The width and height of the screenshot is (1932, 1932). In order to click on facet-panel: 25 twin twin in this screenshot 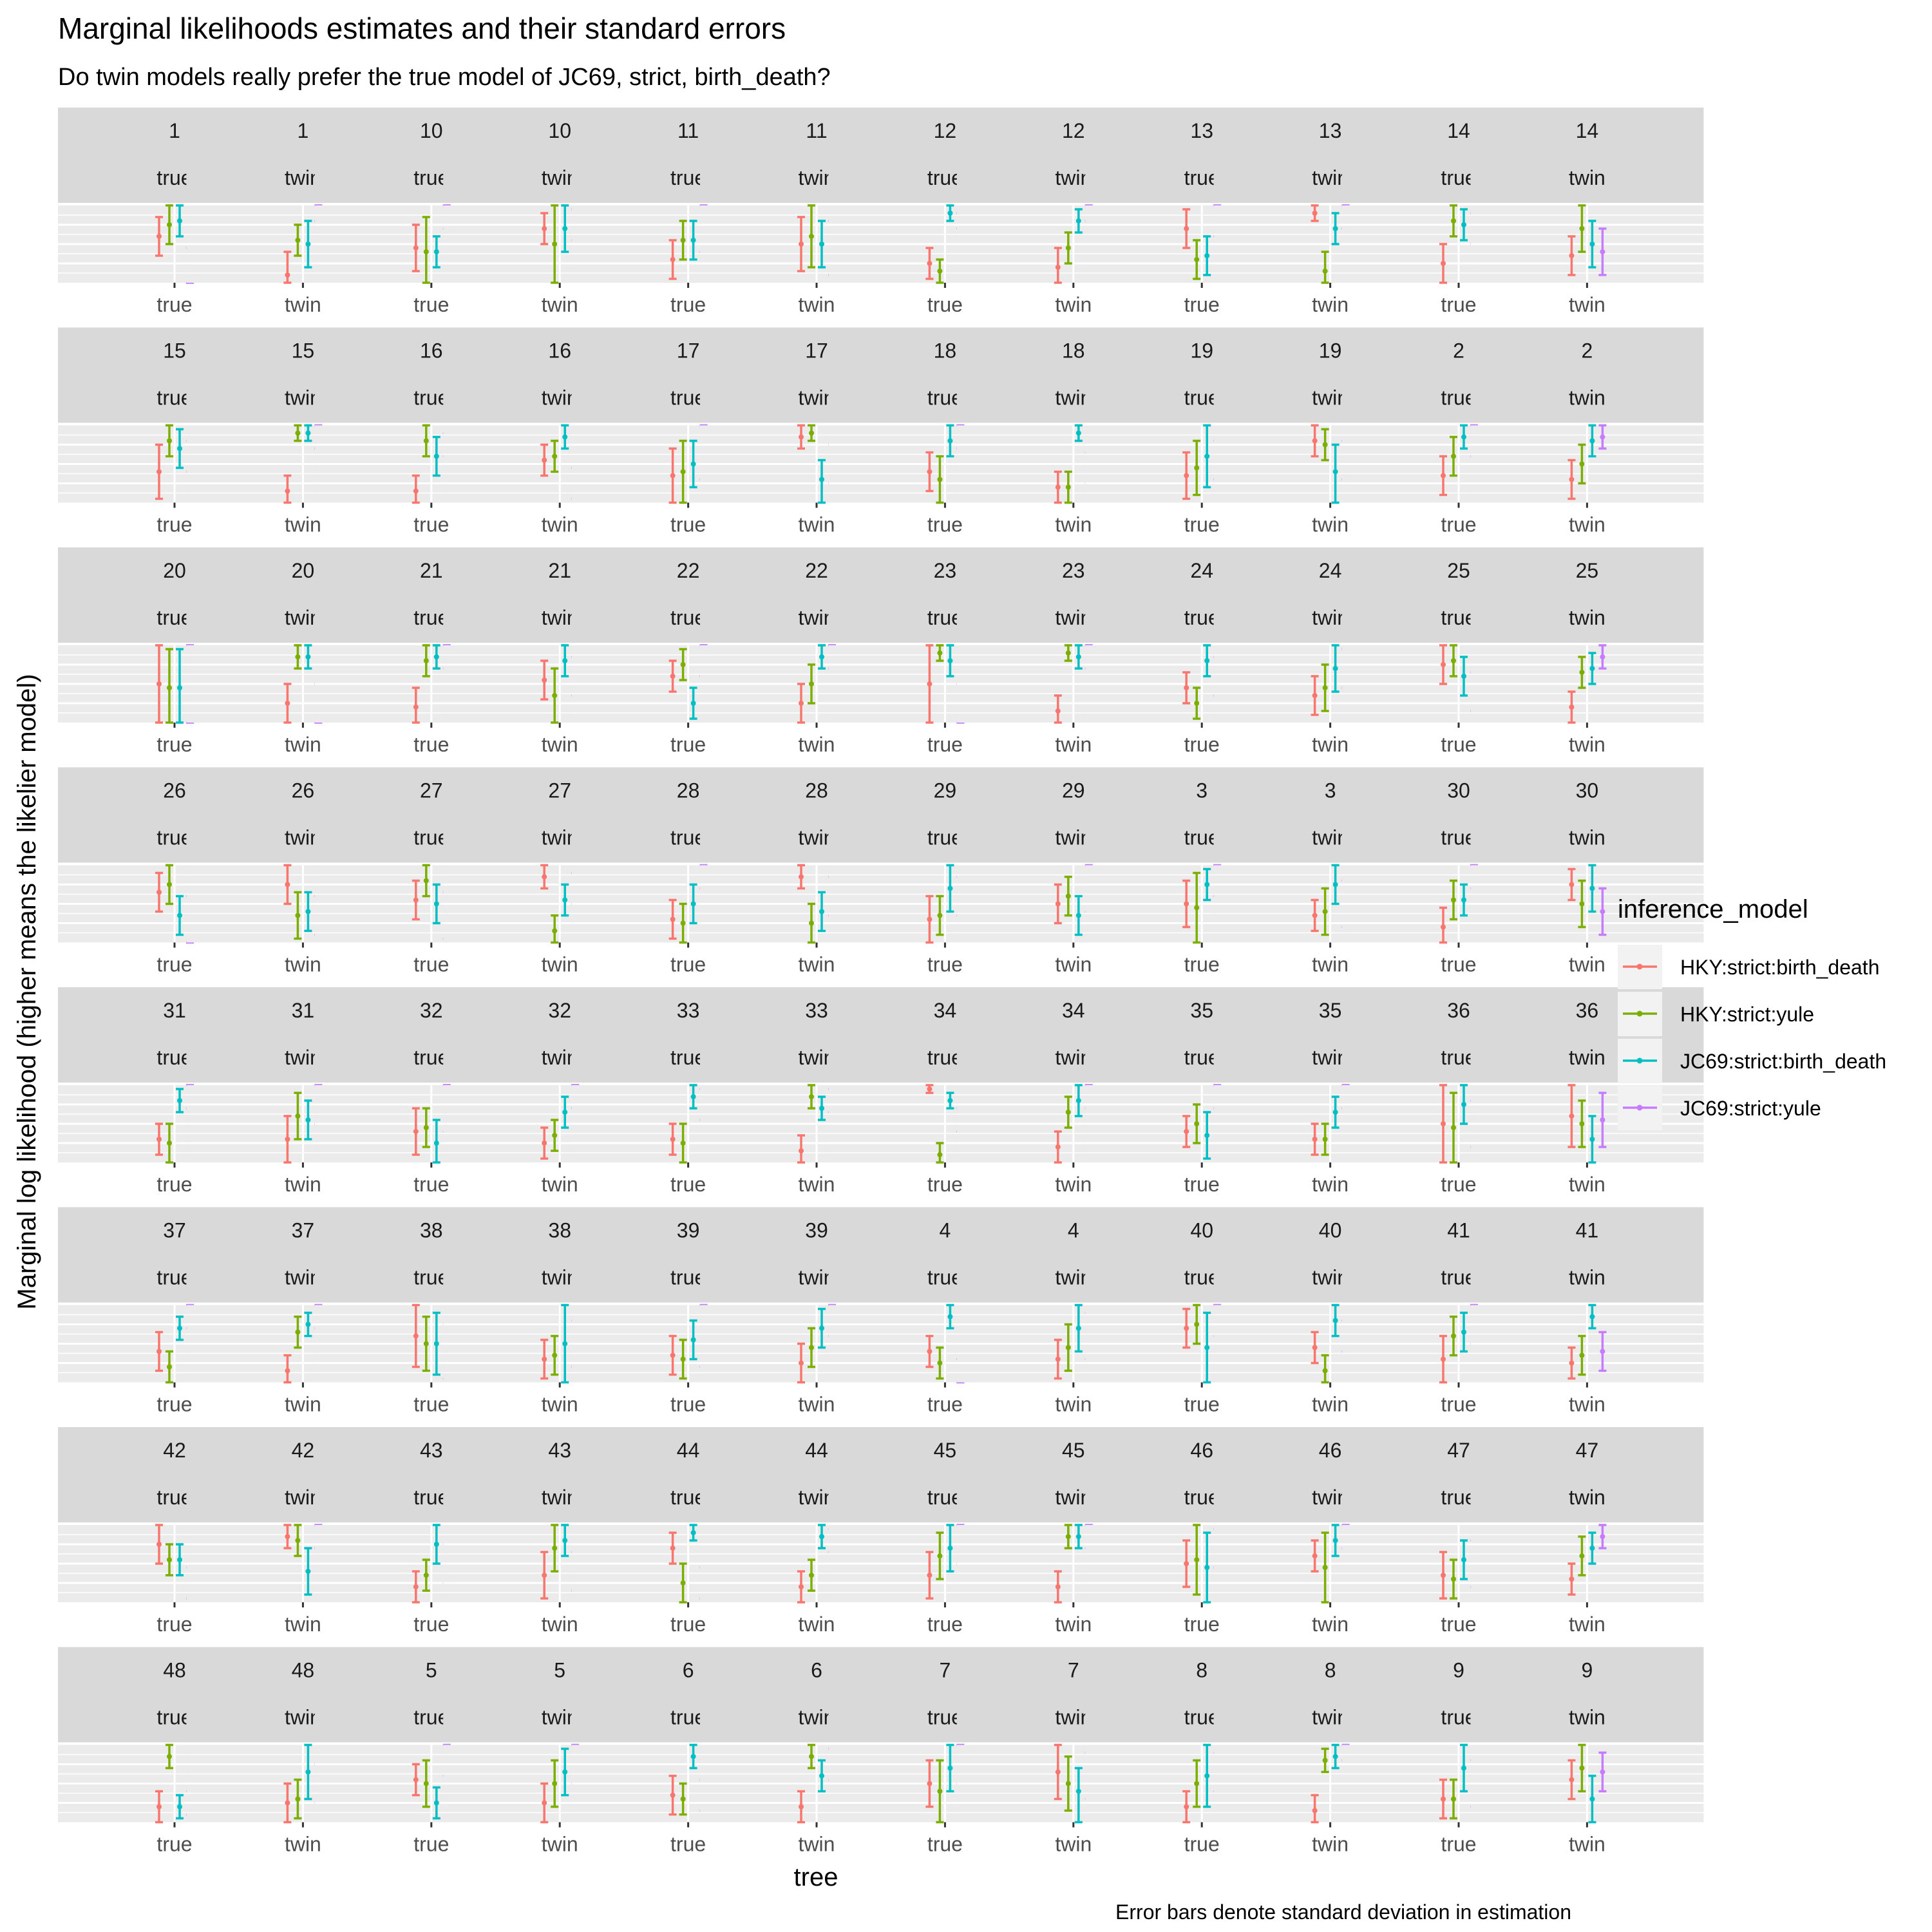, I will do `click(1587, 651)`.